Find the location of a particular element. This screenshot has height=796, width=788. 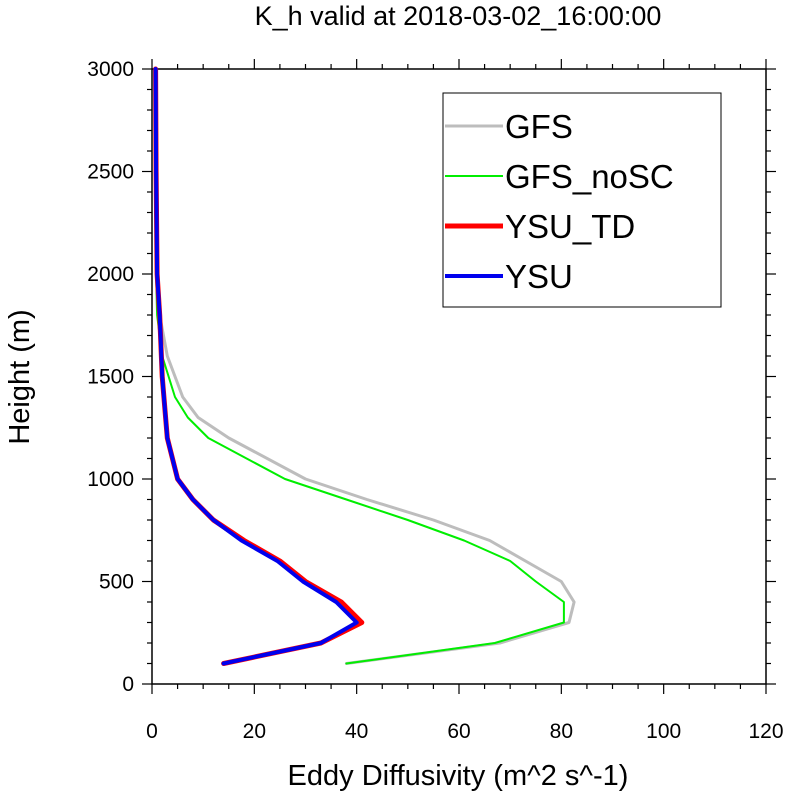

legend-label: GFS_noSC is located at coordinates (589, 176).